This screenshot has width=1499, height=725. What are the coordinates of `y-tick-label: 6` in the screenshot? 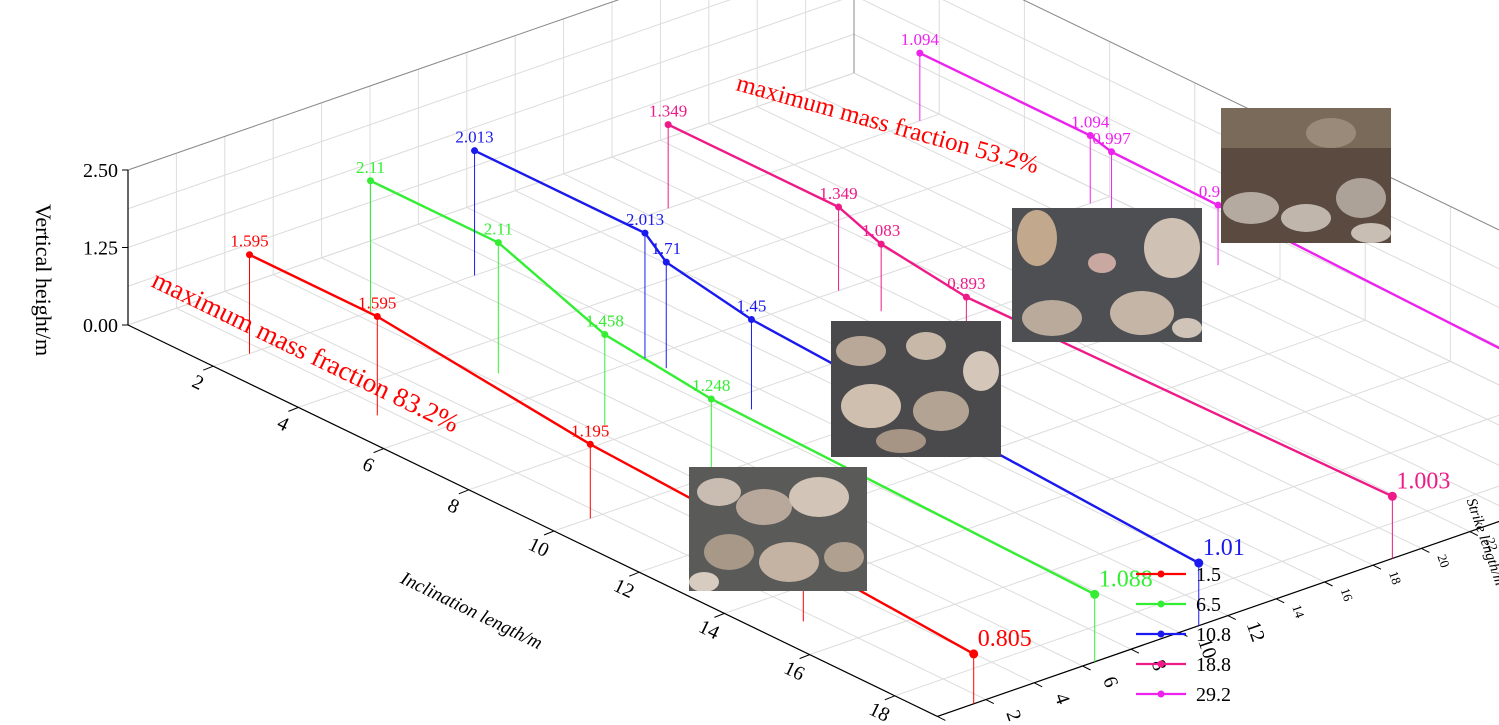 It's located at (1110, 682).